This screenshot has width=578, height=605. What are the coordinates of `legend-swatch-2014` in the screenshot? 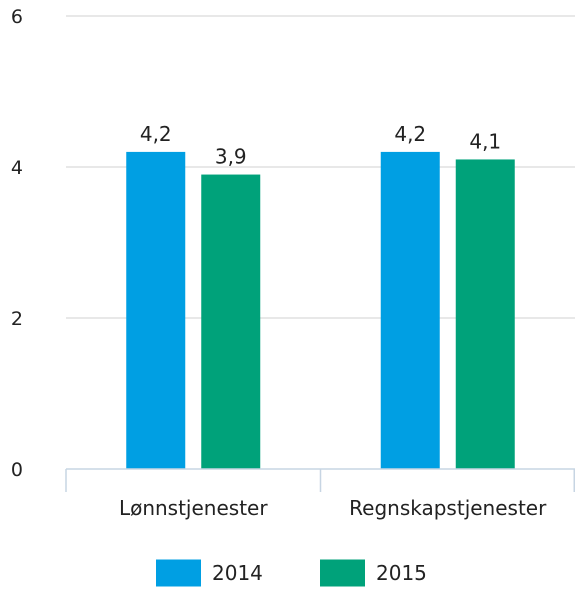 It's located at (178, 573).